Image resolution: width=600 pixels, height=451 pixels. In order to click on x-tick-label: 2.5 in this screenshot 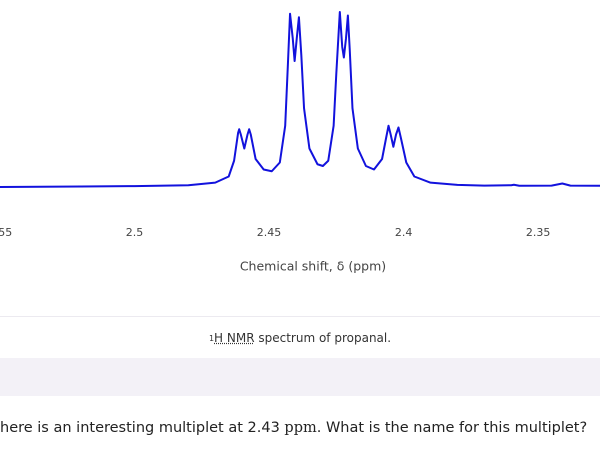, I will do `click(135, 232)`.